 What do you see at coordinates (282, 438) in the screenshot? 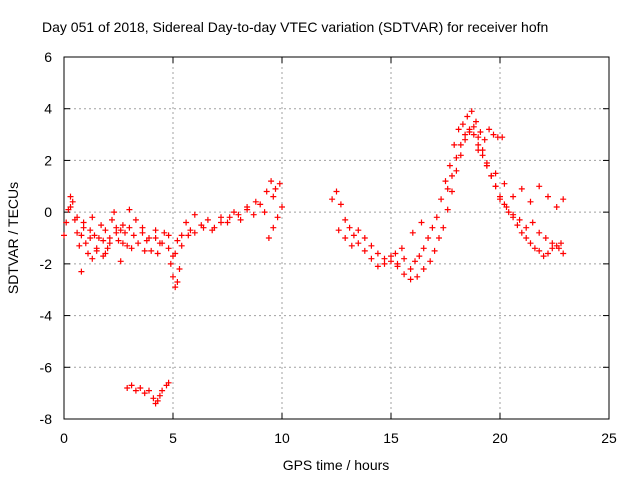
I see `x-tick-label: 10` at bounding box center [282, 438].